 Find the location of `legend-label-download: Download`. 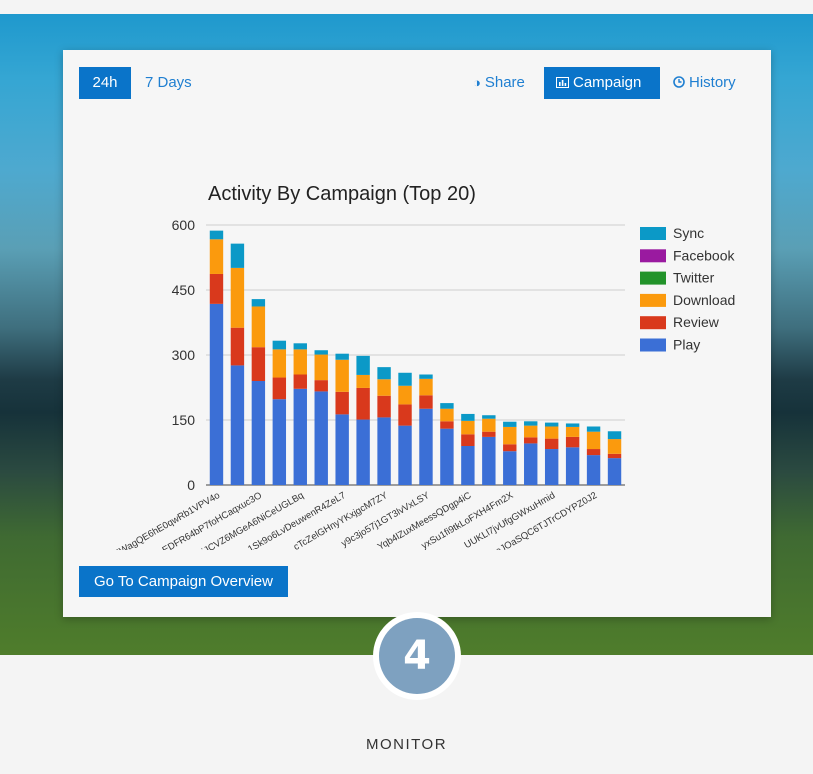

legend-label-download: Download is located at coordinates (704, 300).